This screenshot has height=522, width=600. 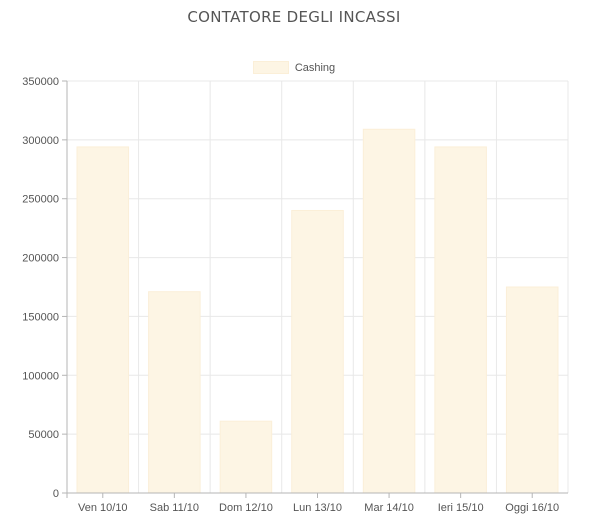 I want to click on y-tick-label: 200000, so click(x=40, y=259).